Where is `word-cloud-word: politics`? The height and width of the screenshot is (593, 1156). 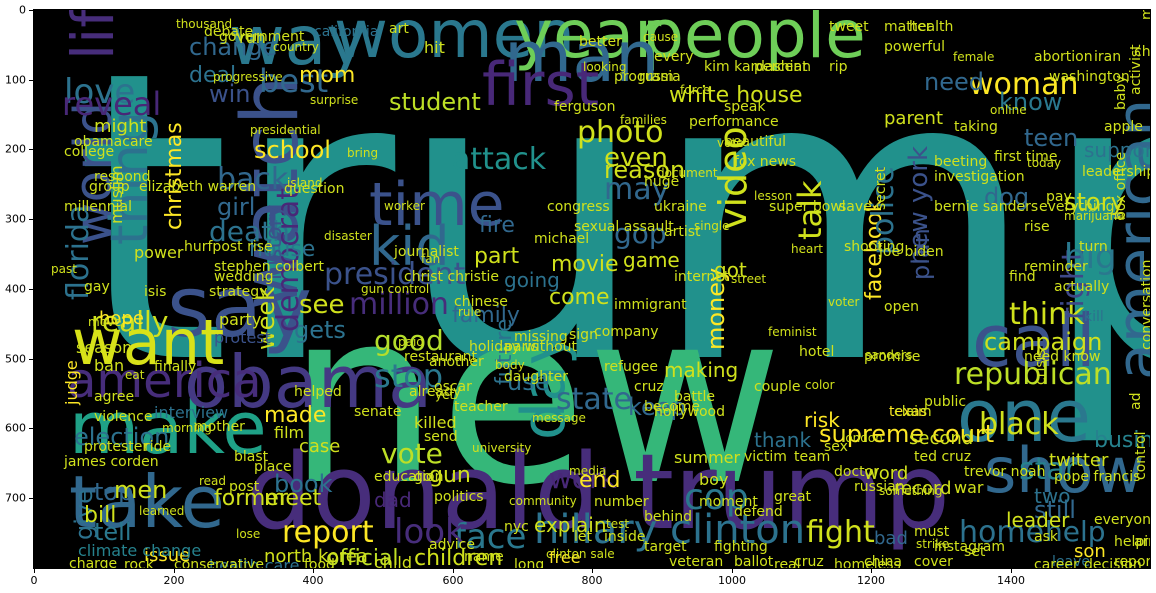 word-cloud-word: politics is located at coordinates (459, 497).